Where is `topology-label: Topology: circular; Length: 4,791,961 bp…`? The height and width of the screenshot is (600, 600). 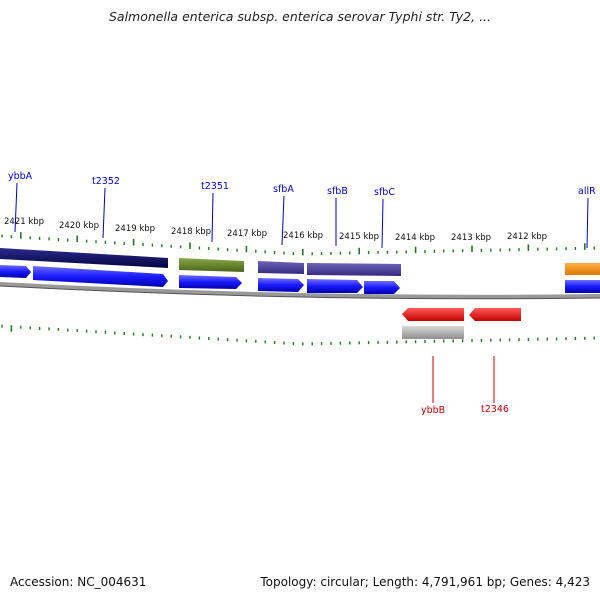
topology-label: Topology: circular; Length: 4,791,961 bp… is located at coordinates (425, 582).